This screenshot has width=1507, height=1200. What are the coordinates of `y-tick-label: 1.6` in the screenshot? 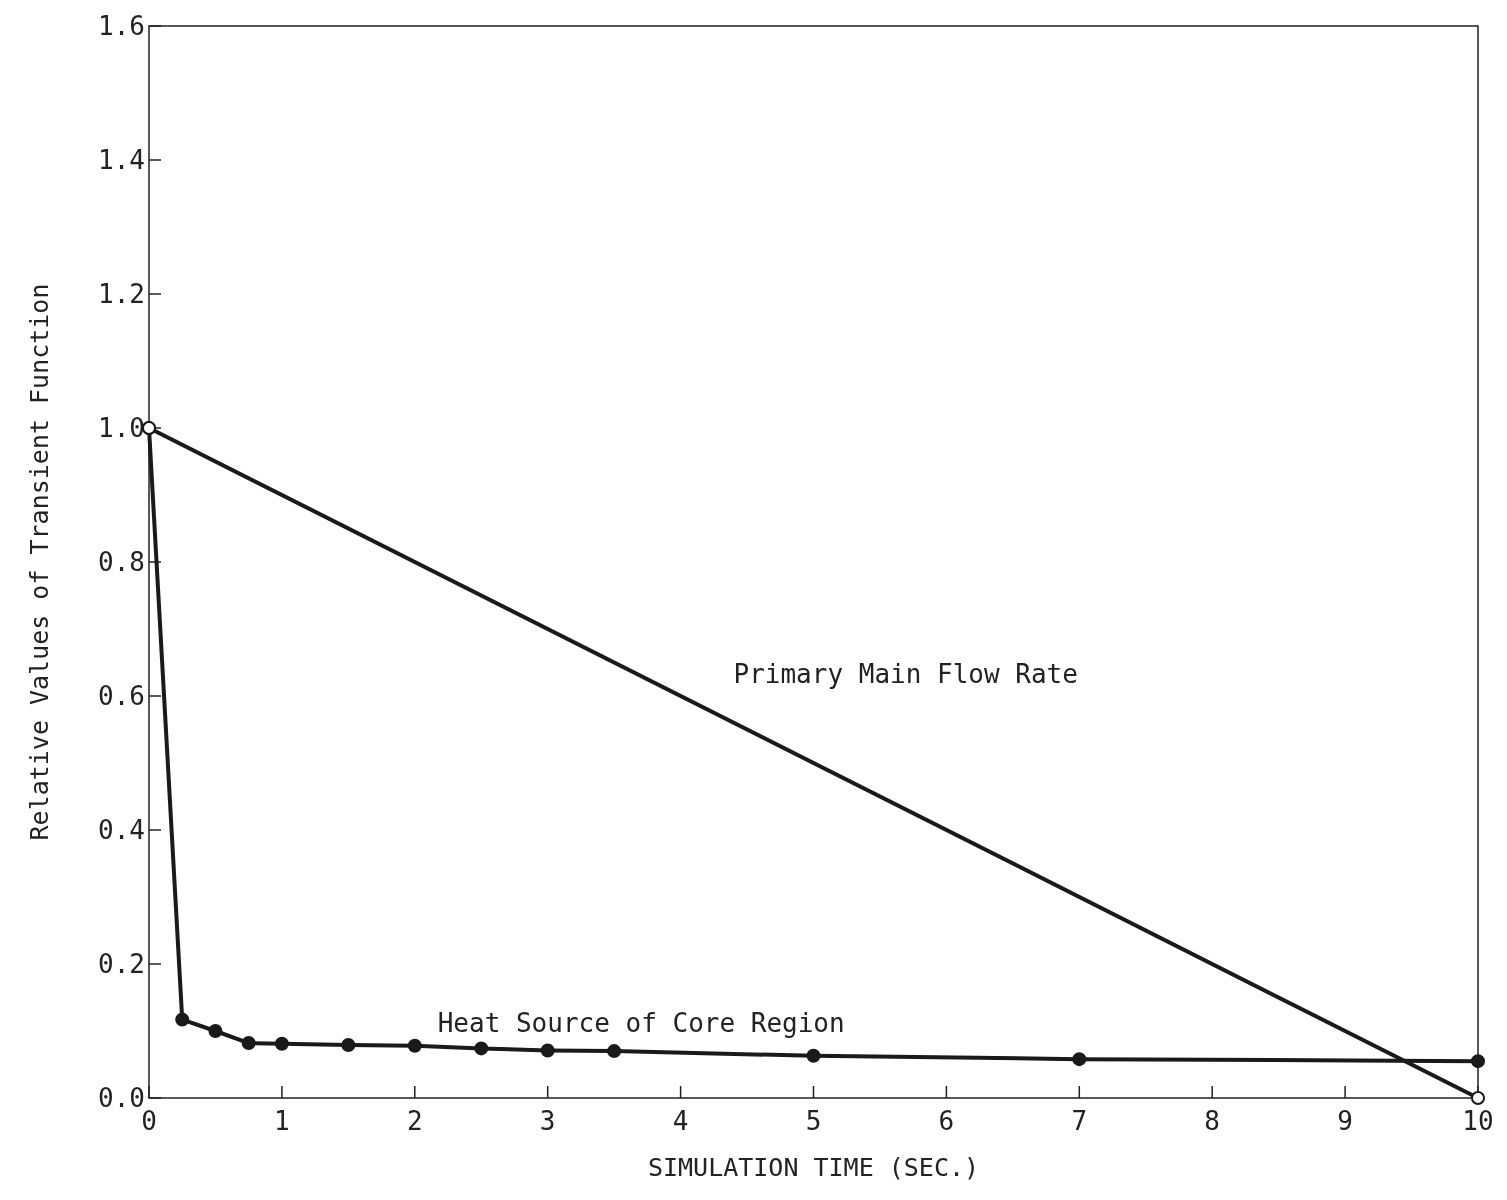 It's located at (121, 26).